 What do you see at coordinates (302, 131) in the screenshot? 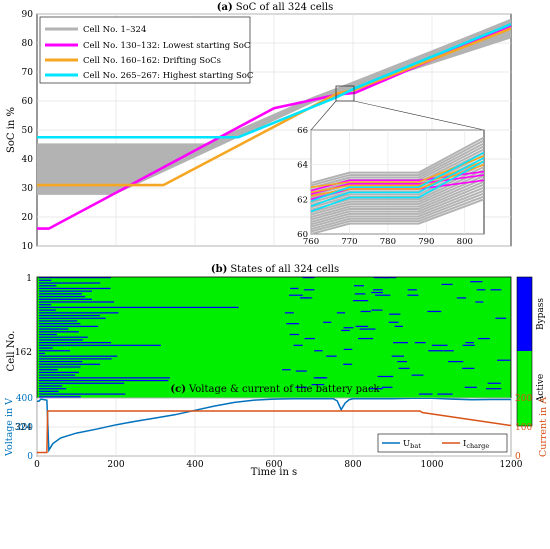
I see `inset-y-tick: 66` at bounding box center [302, 131].